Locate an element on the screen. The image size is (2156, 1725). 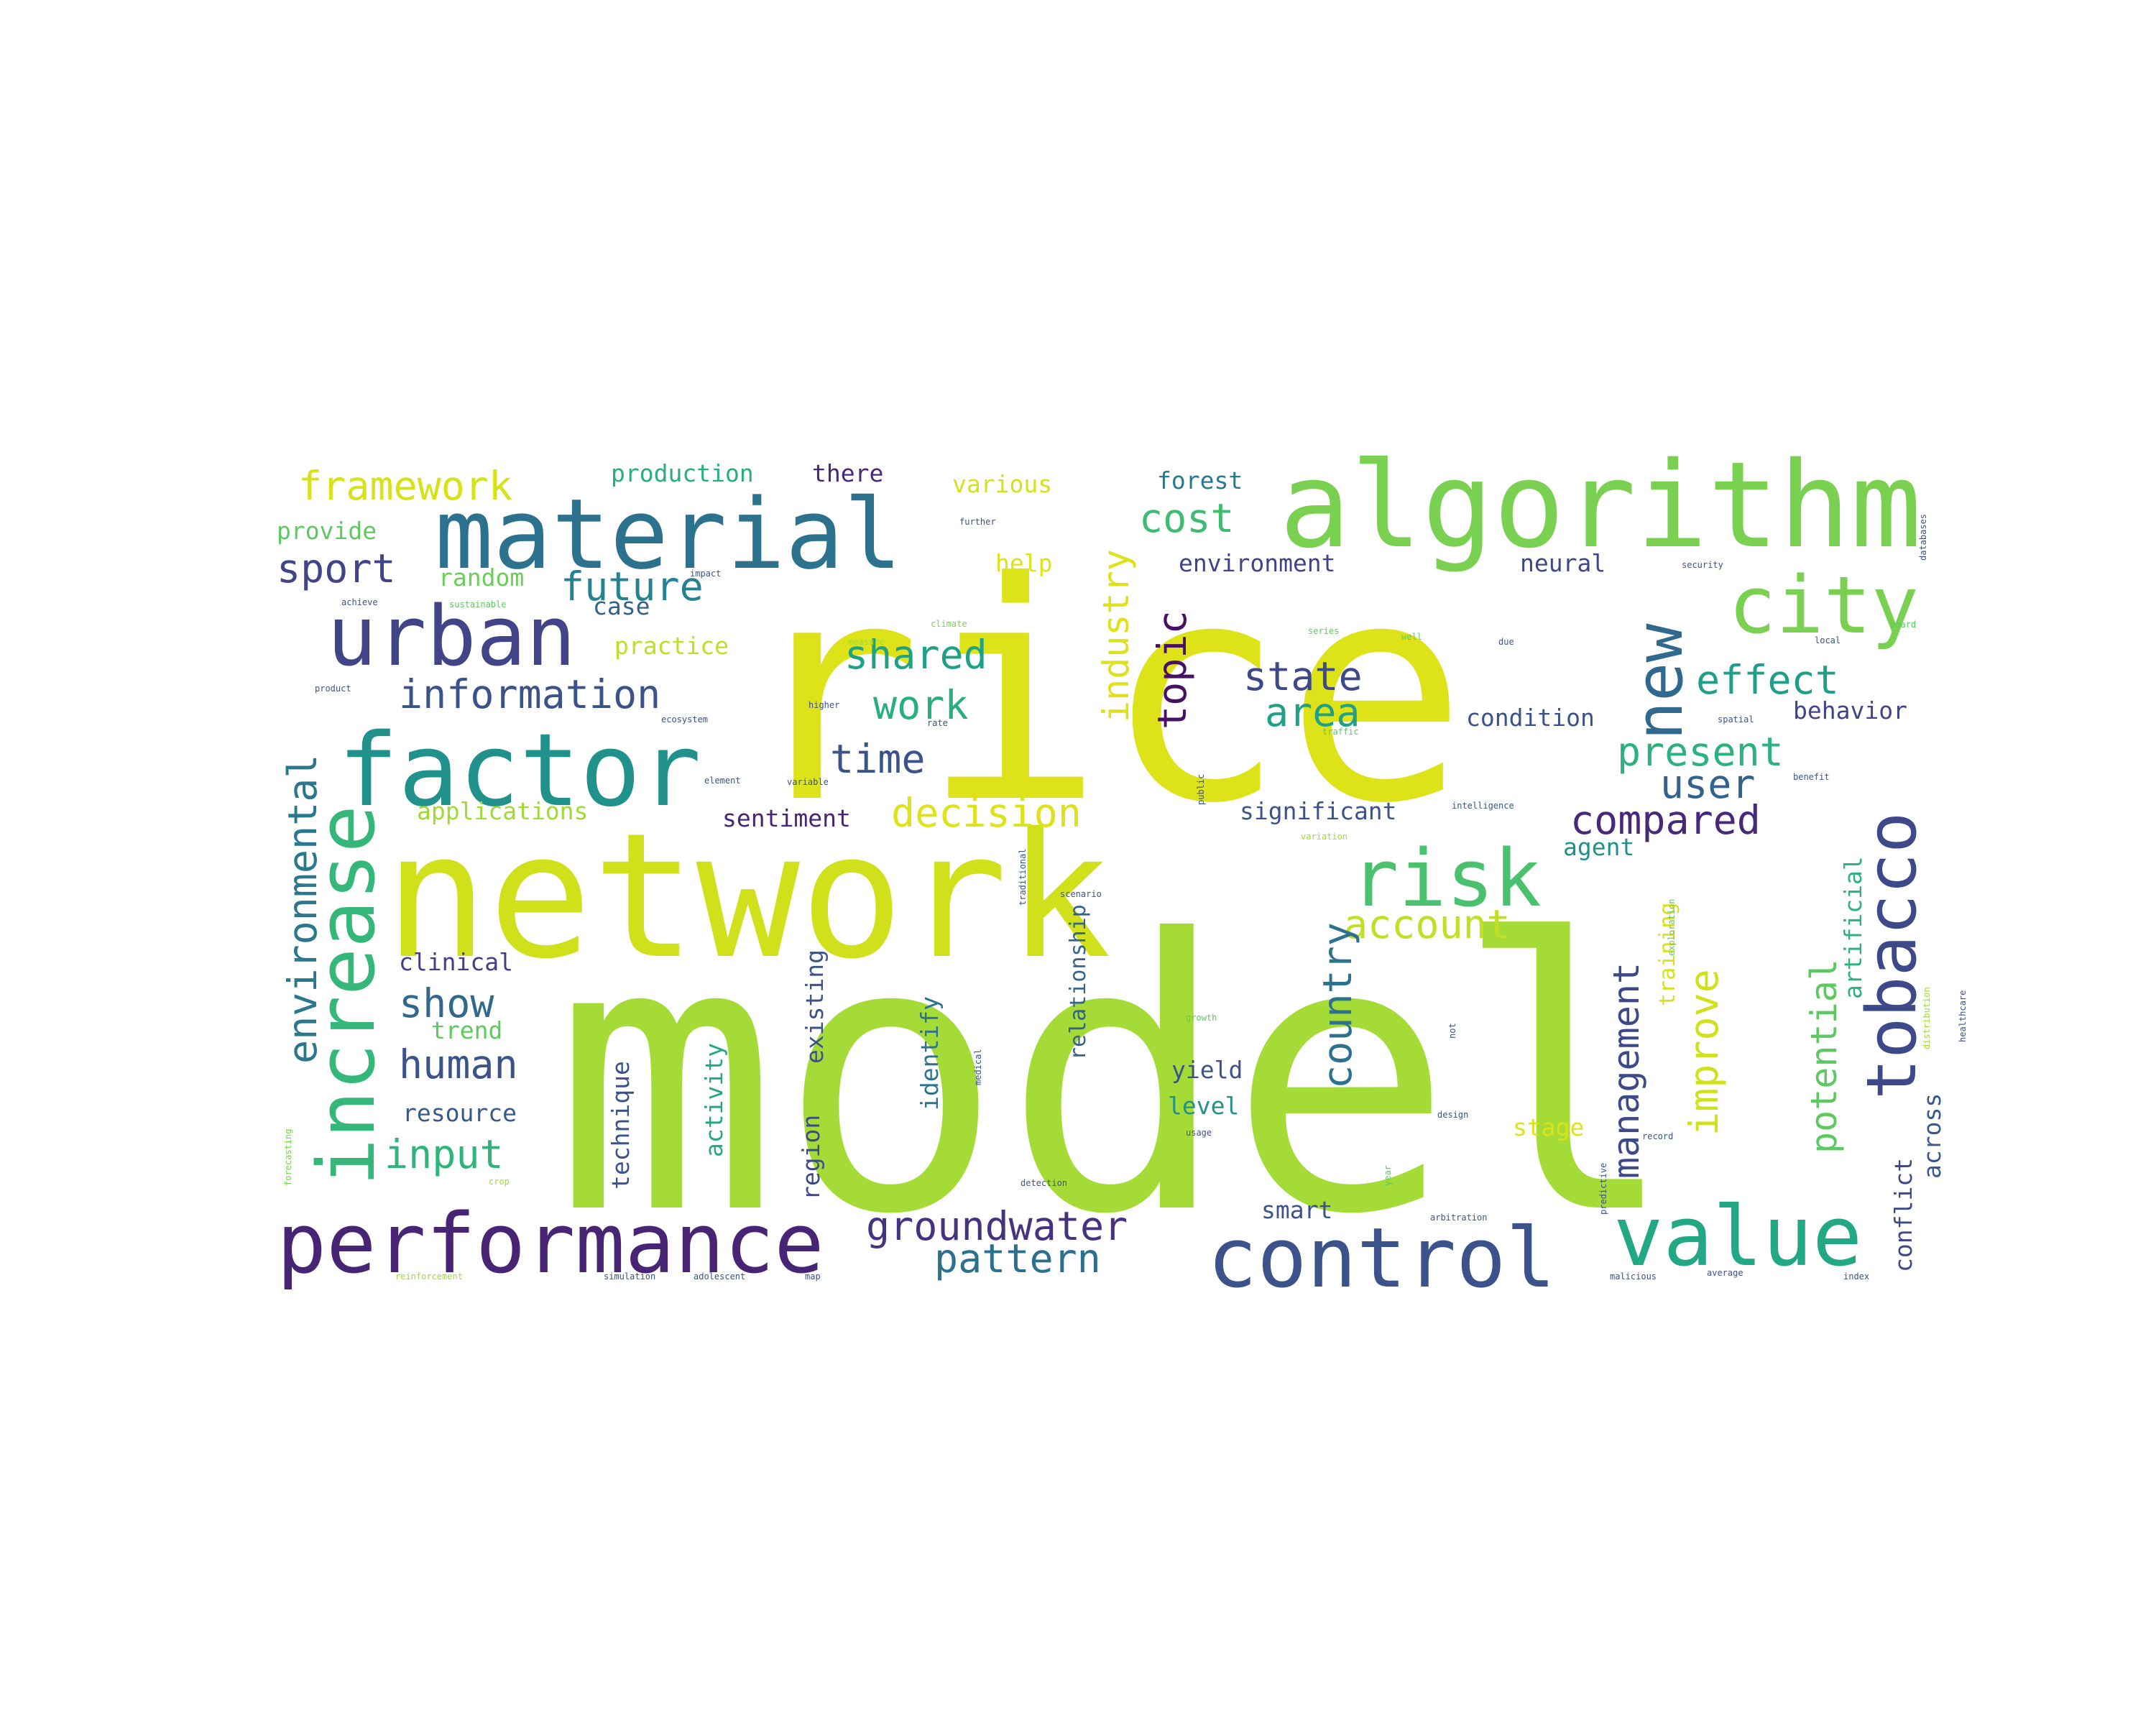
word-future: future is located at coordinates (632, 587).